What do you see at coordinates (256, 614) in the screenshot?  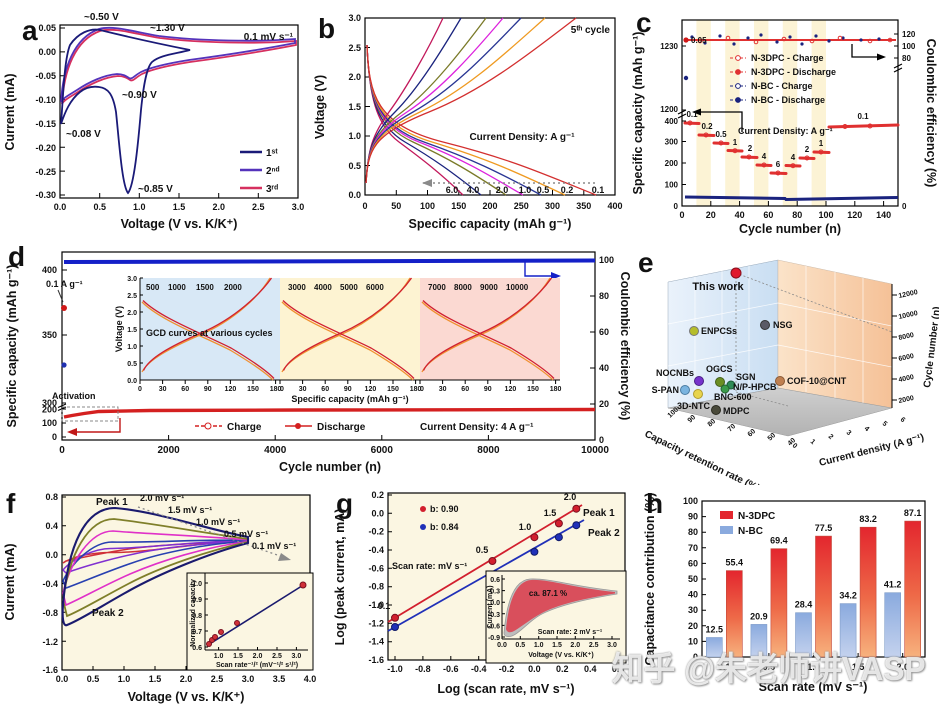 I see `inset-points` at bounding box center [256, 614].